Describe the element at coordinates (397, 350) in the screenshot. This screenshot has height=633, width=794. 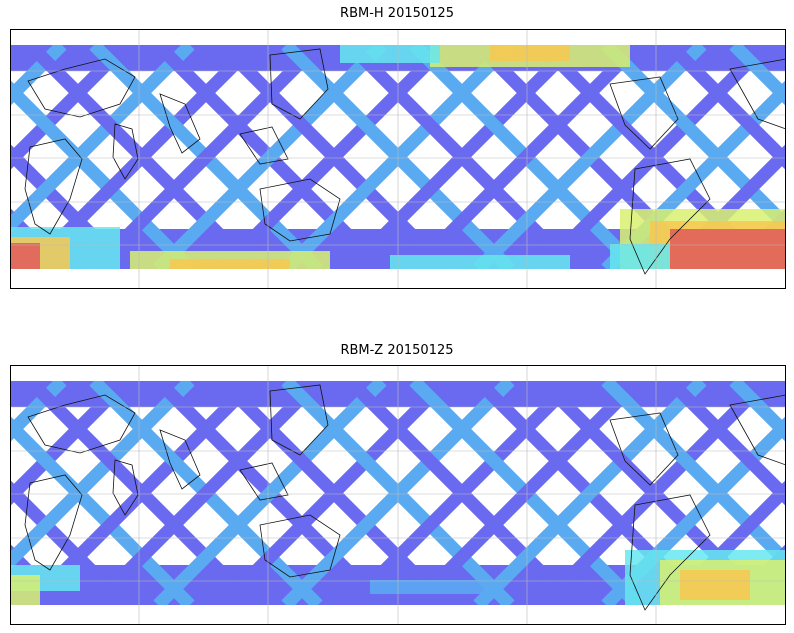
I see `panel-title-rbm-z: RBM-Z 20150125` at that location.